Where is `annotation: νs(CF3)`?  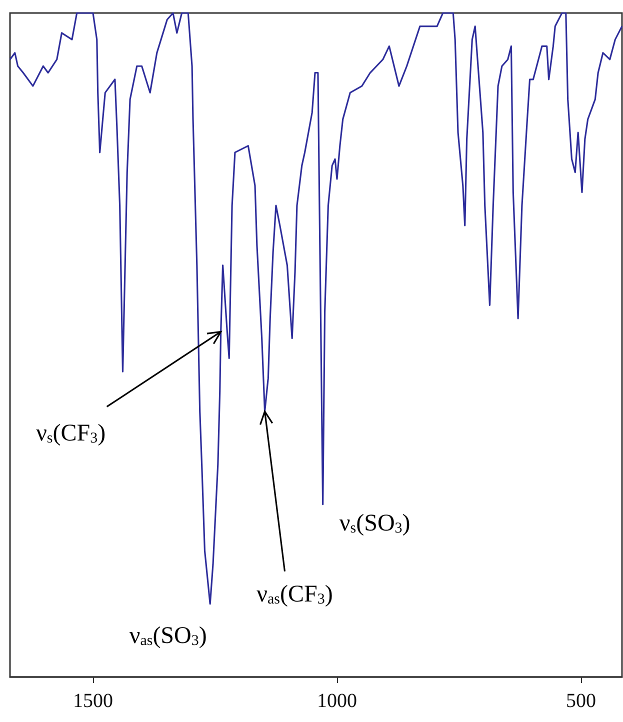 annotation: νs(CF3) is located at coordinates (71, 433).